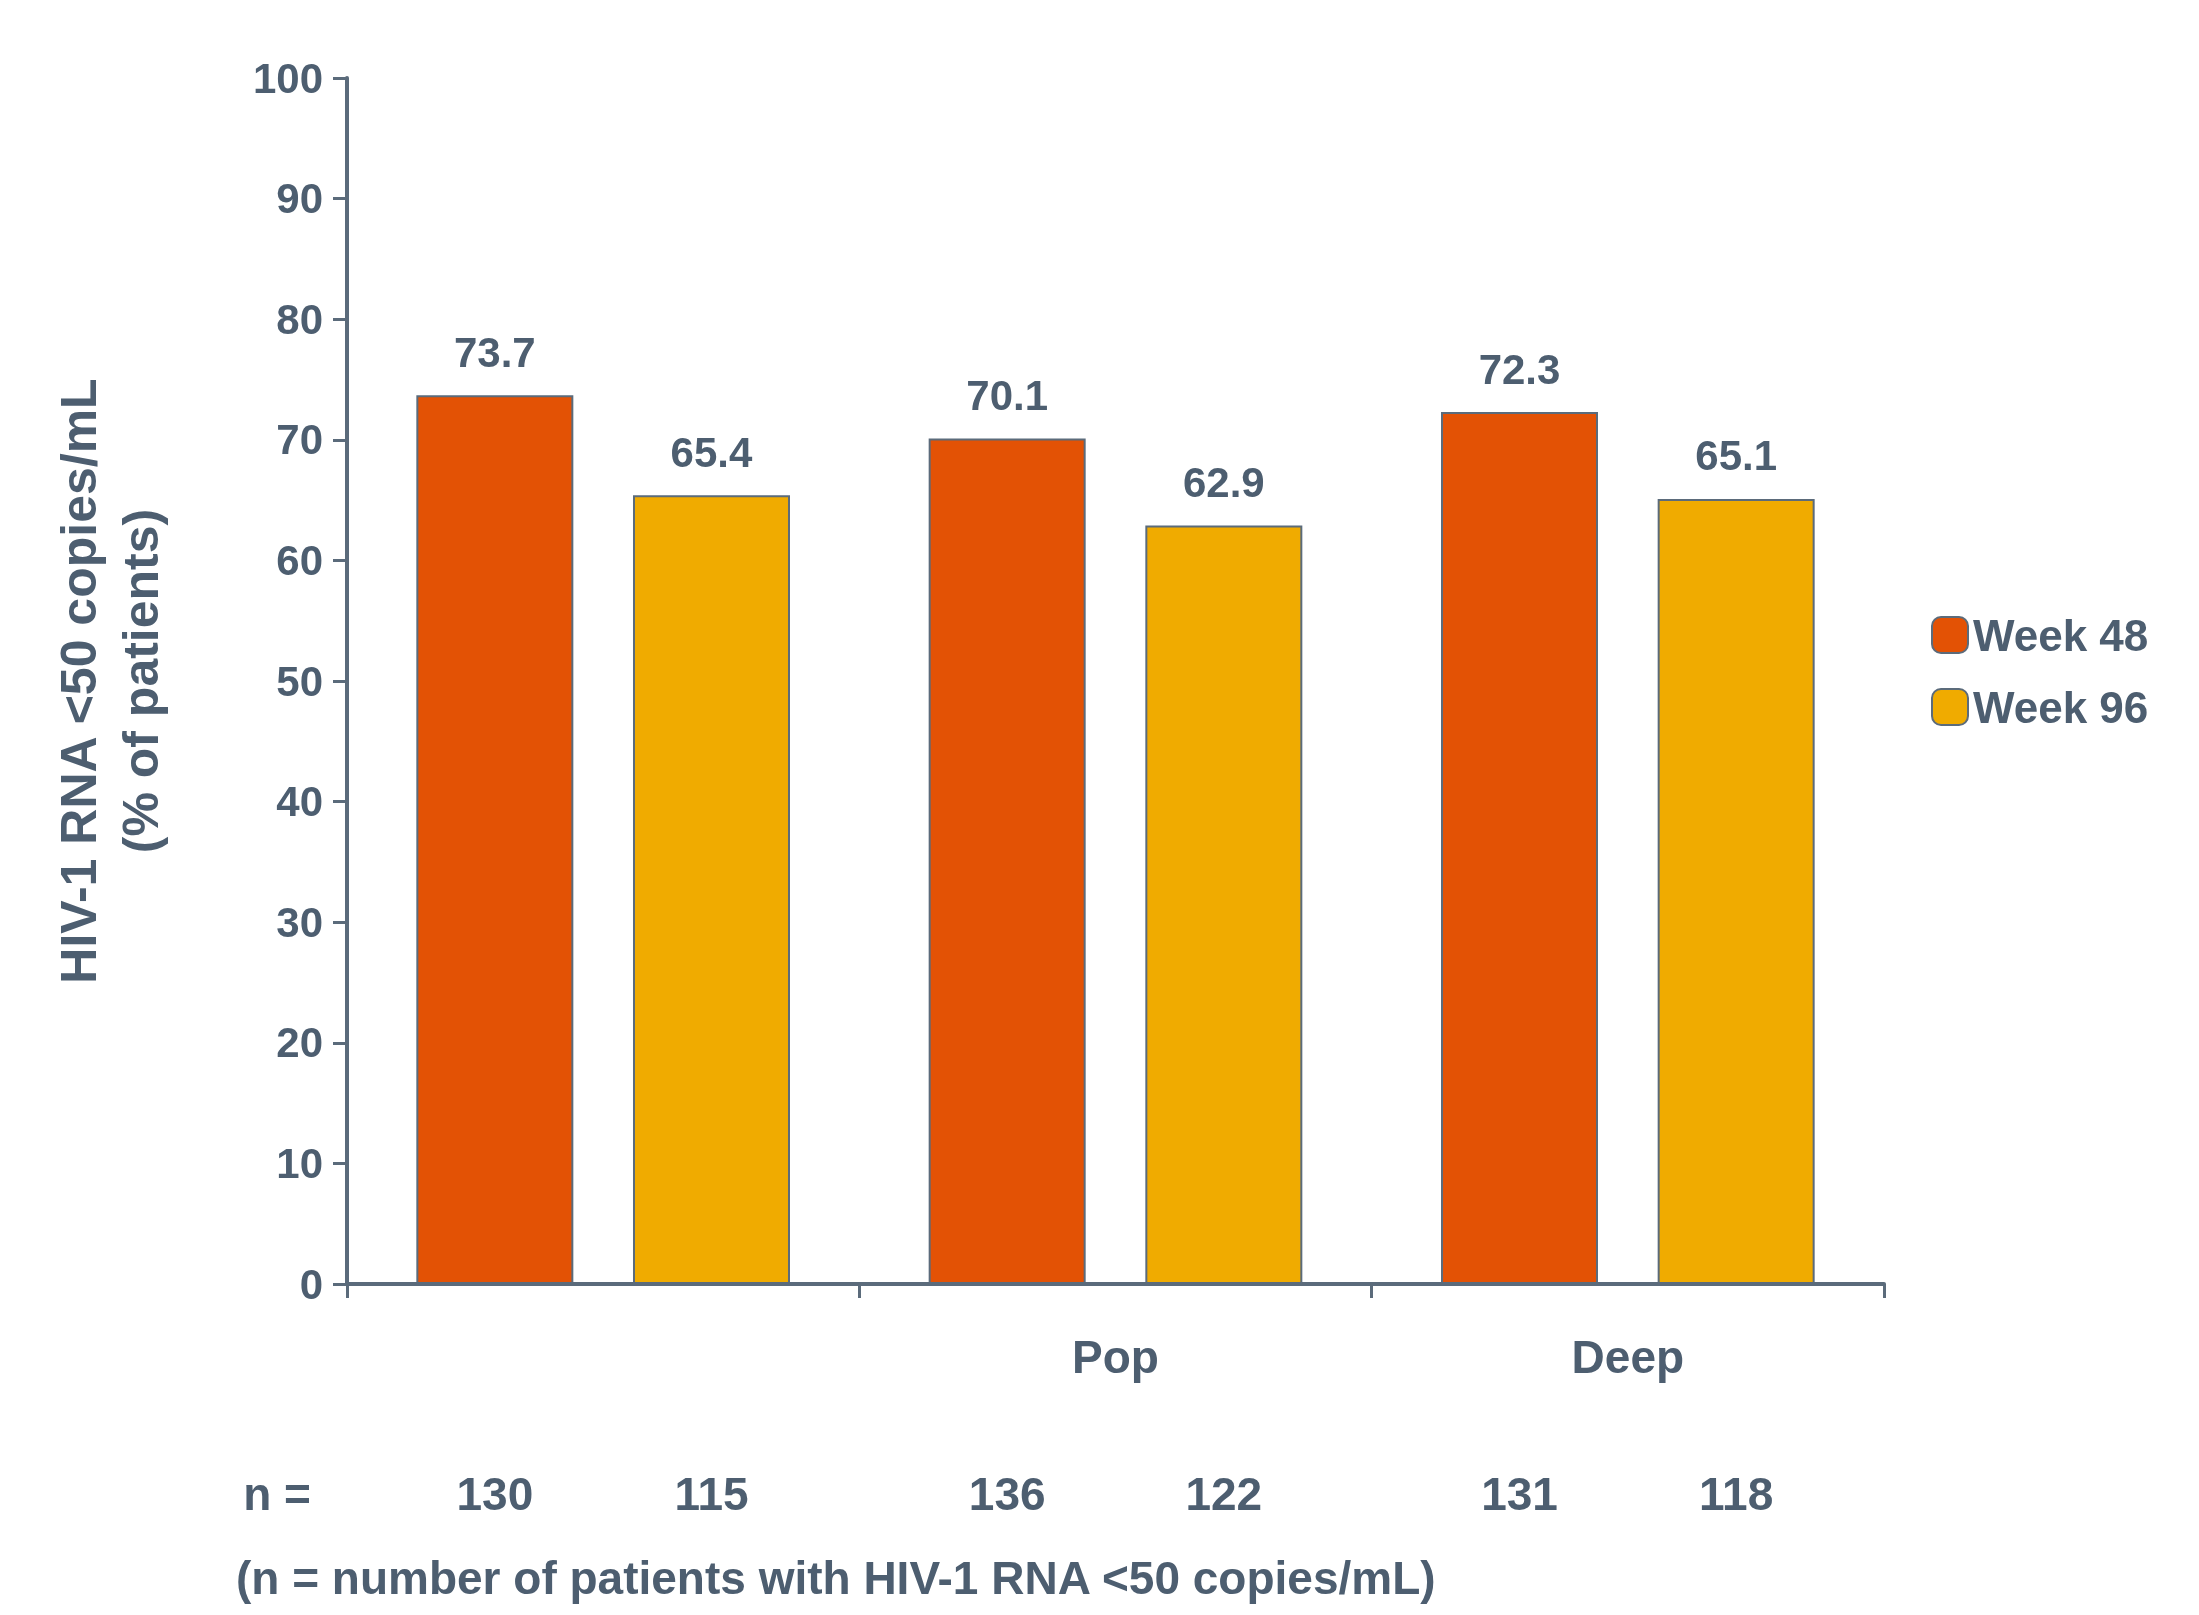 This screenshot has height=1615, width=2199. I want to click on legend-label: Week 96, so click(2061, 707).